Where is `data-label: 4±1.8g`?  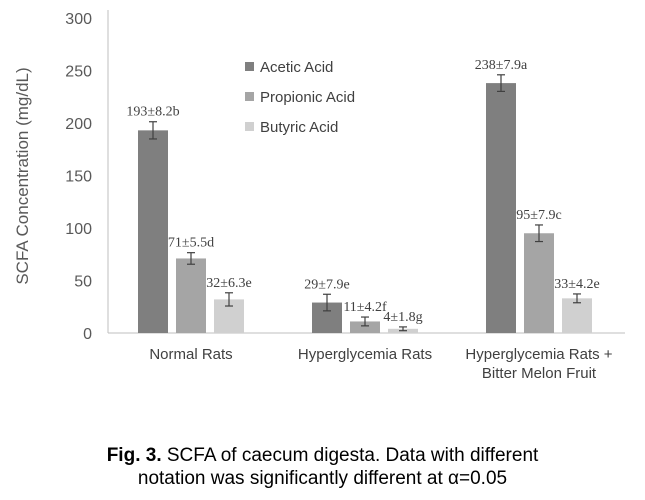 data-label: 4±1.8g is located at coordinates (402, 317).